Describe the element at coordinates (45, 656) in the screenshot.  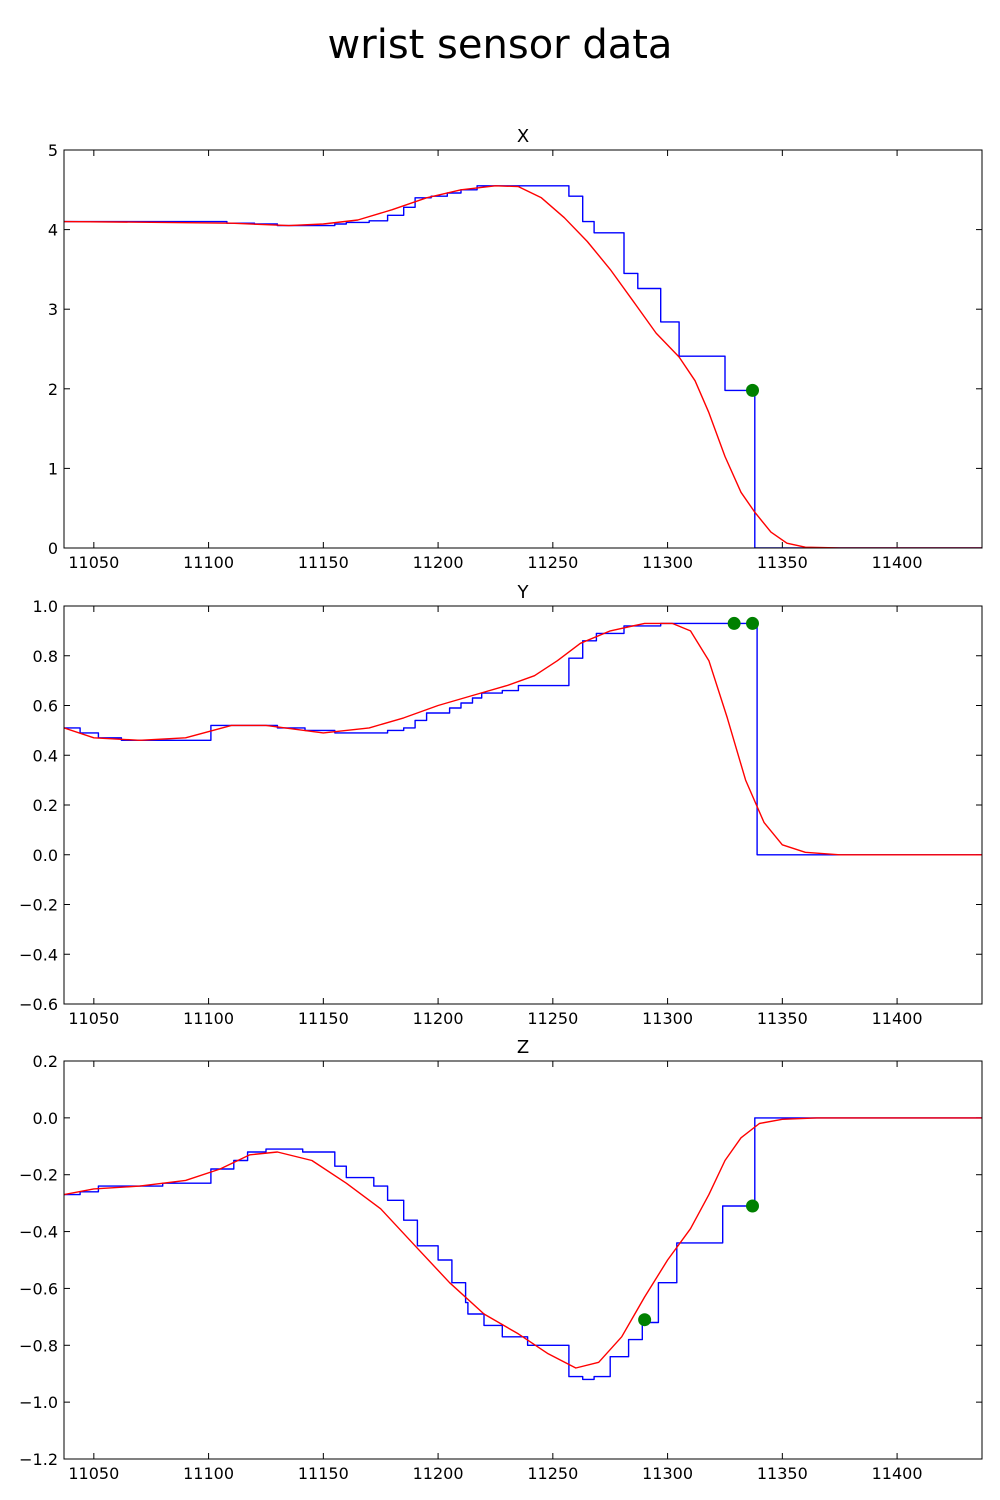
I see `panel-y-ytick-label: 0.8` at that location.